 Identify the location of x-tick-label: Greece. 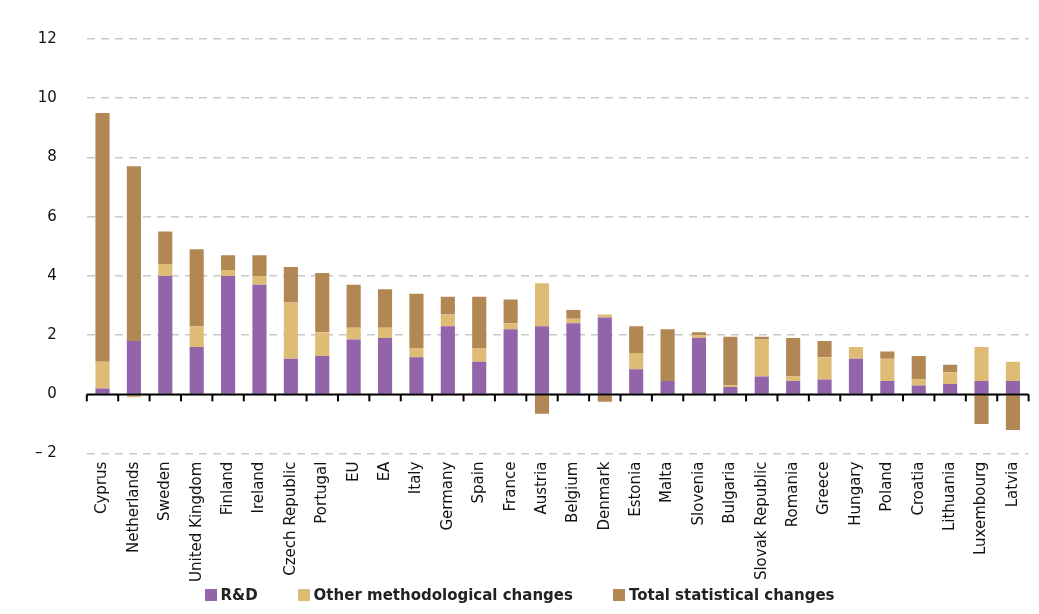
(823, 488).